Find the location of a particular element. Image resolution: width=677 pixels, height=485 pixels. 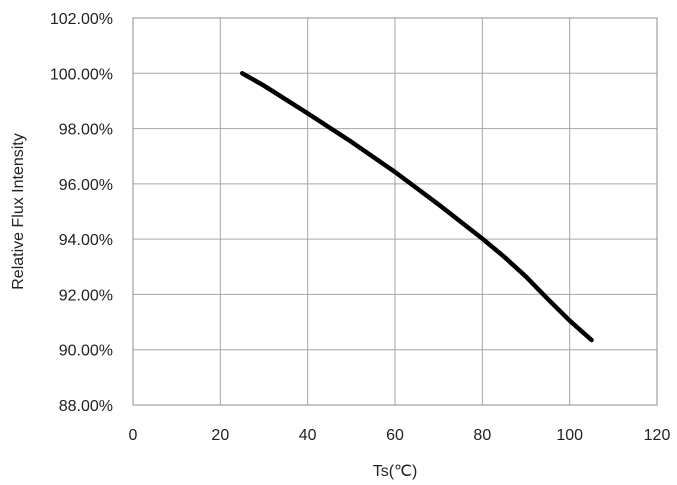

y-tick-label: 102.00% is located at coordinates (81, 19).